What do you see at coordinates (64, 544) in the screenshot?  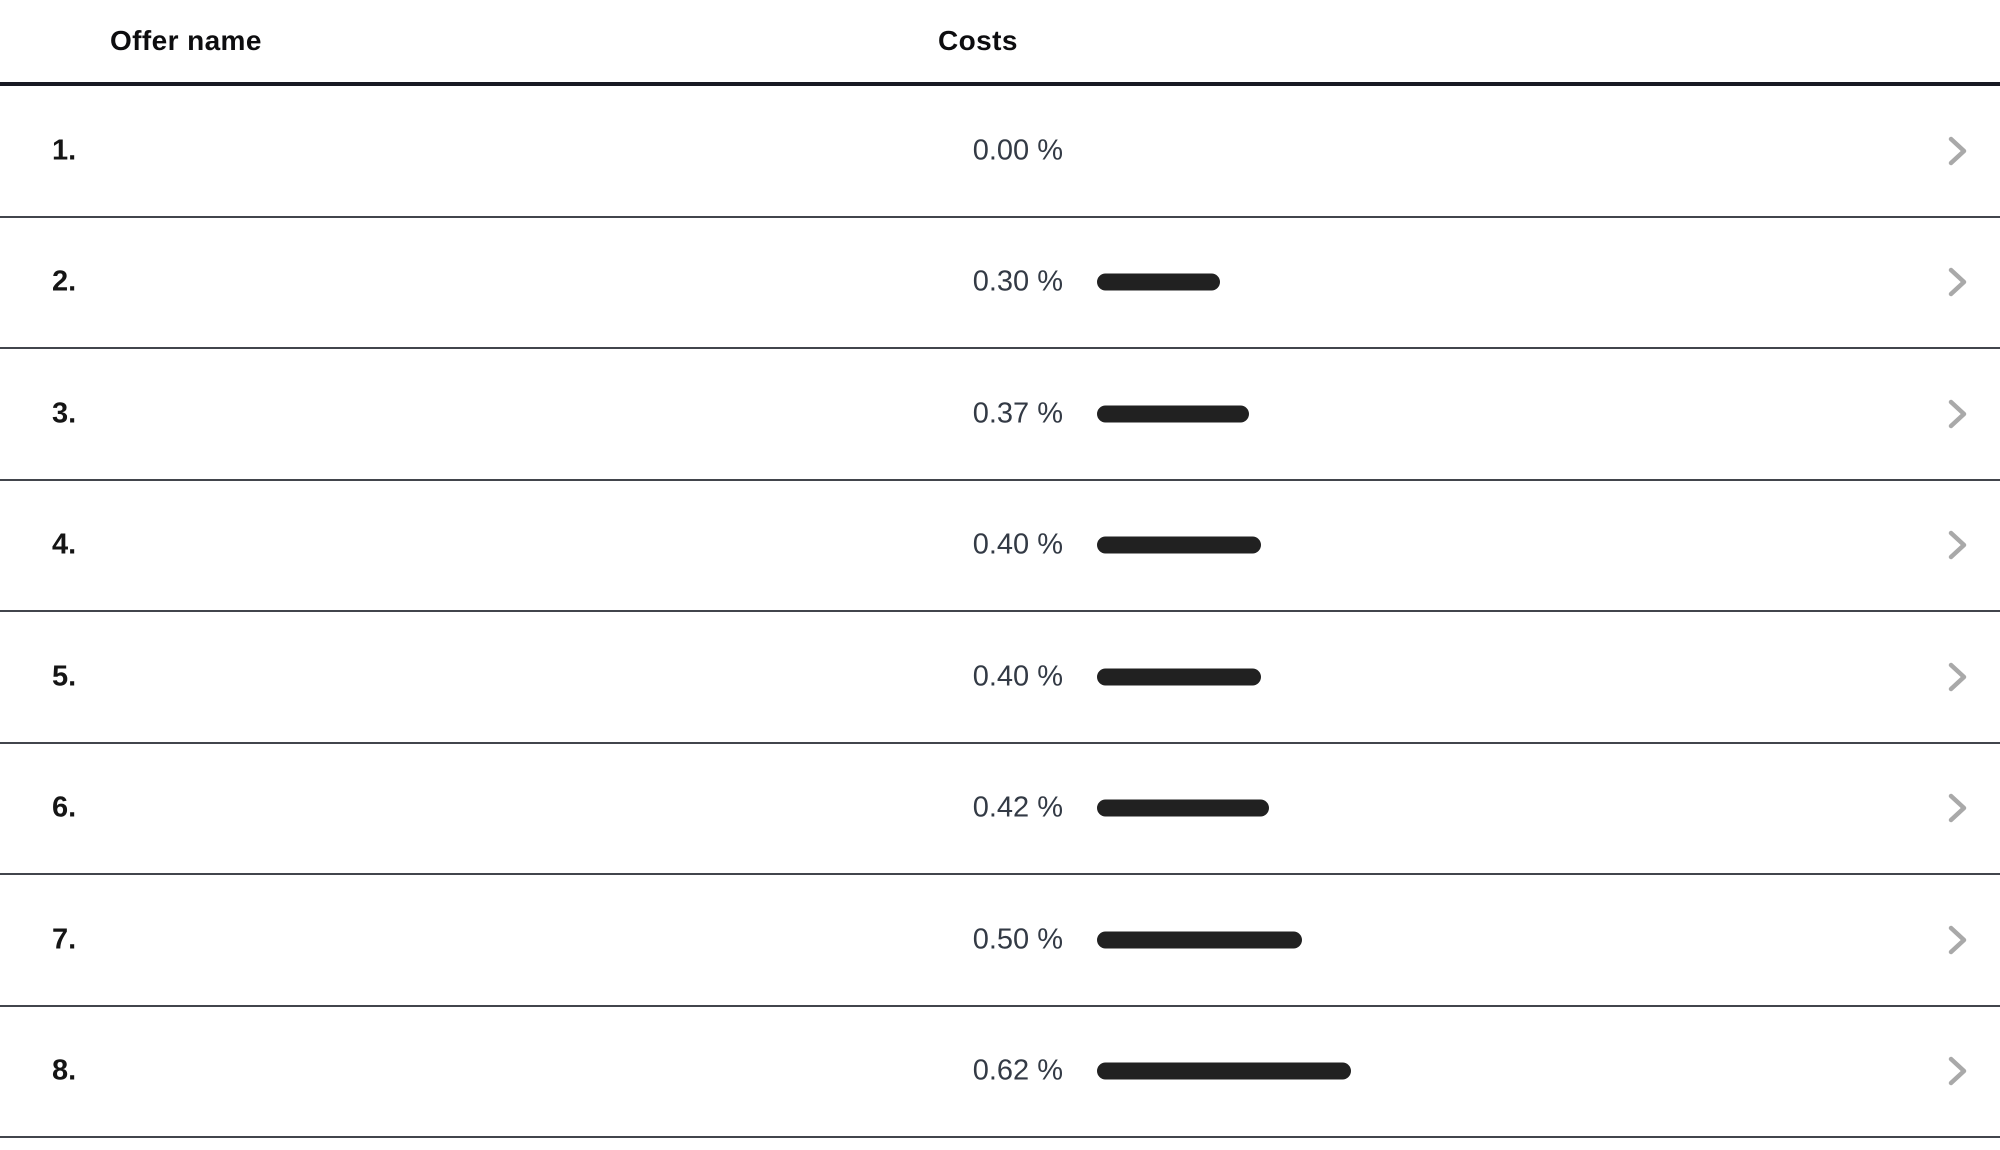 I see `row-rank: 4.` at bounding box center [64, 544].